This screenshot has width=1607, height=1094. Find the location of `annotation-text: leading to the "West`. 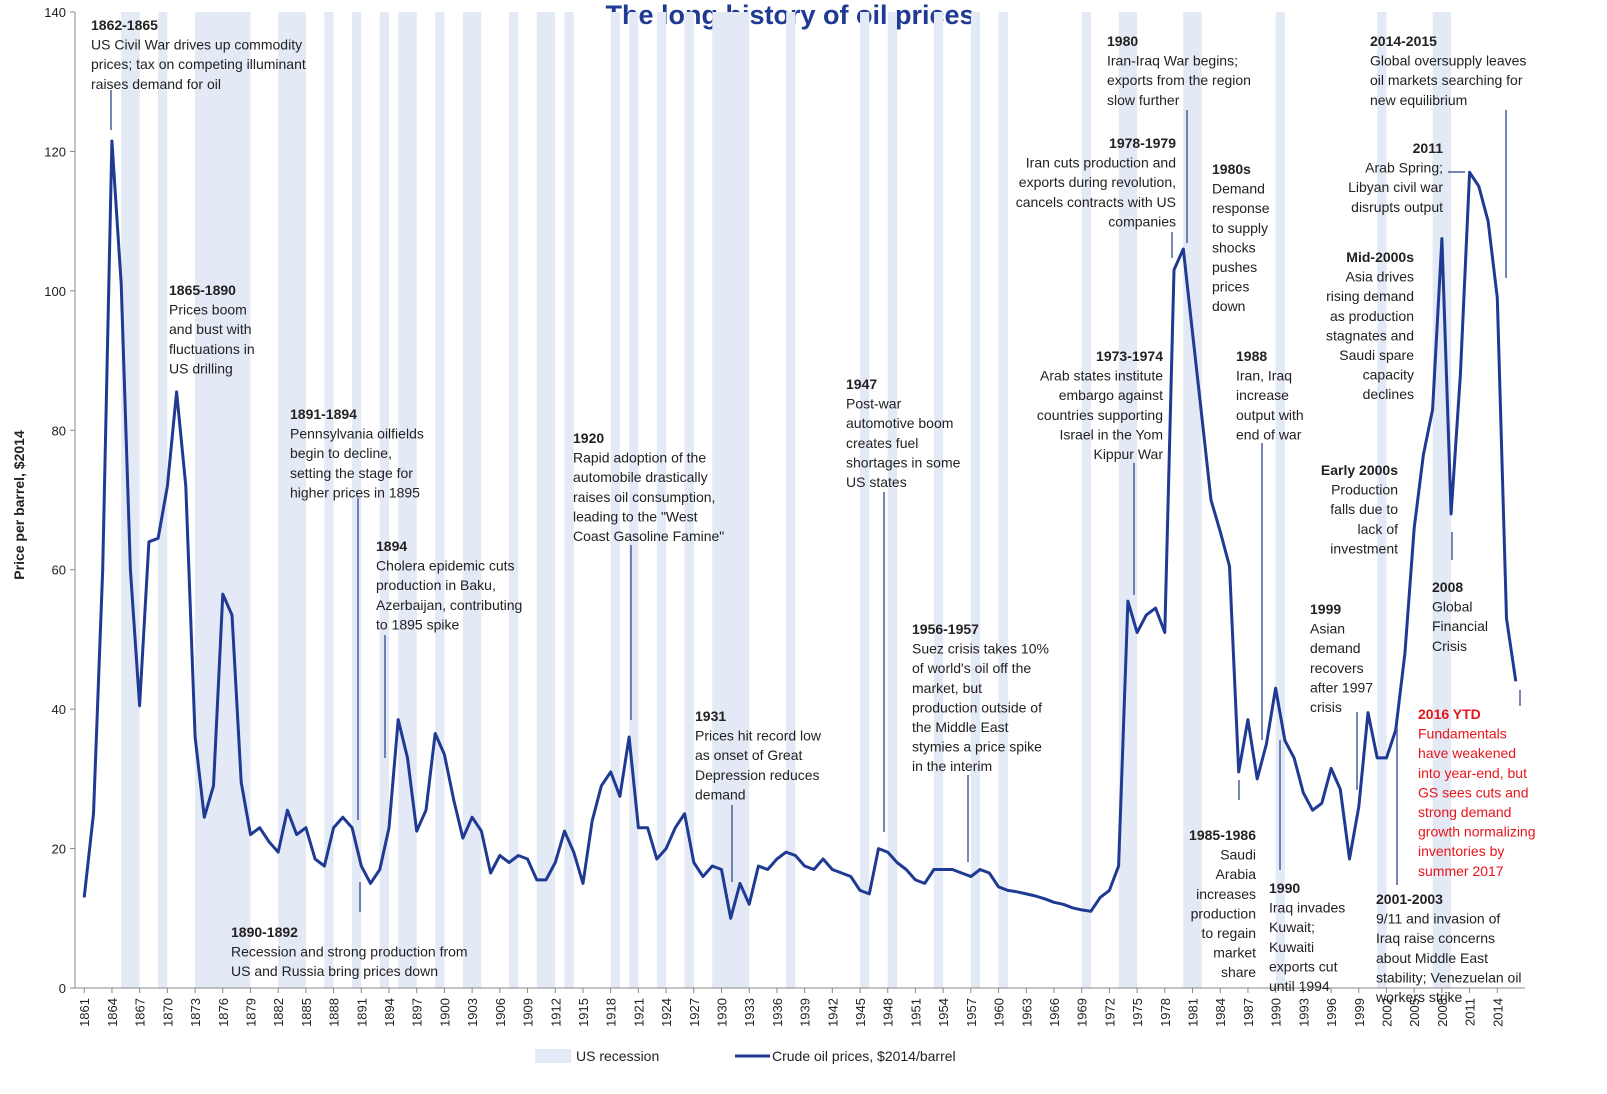

annotation-text: leading to the "West is located at coordinates (635, 516).